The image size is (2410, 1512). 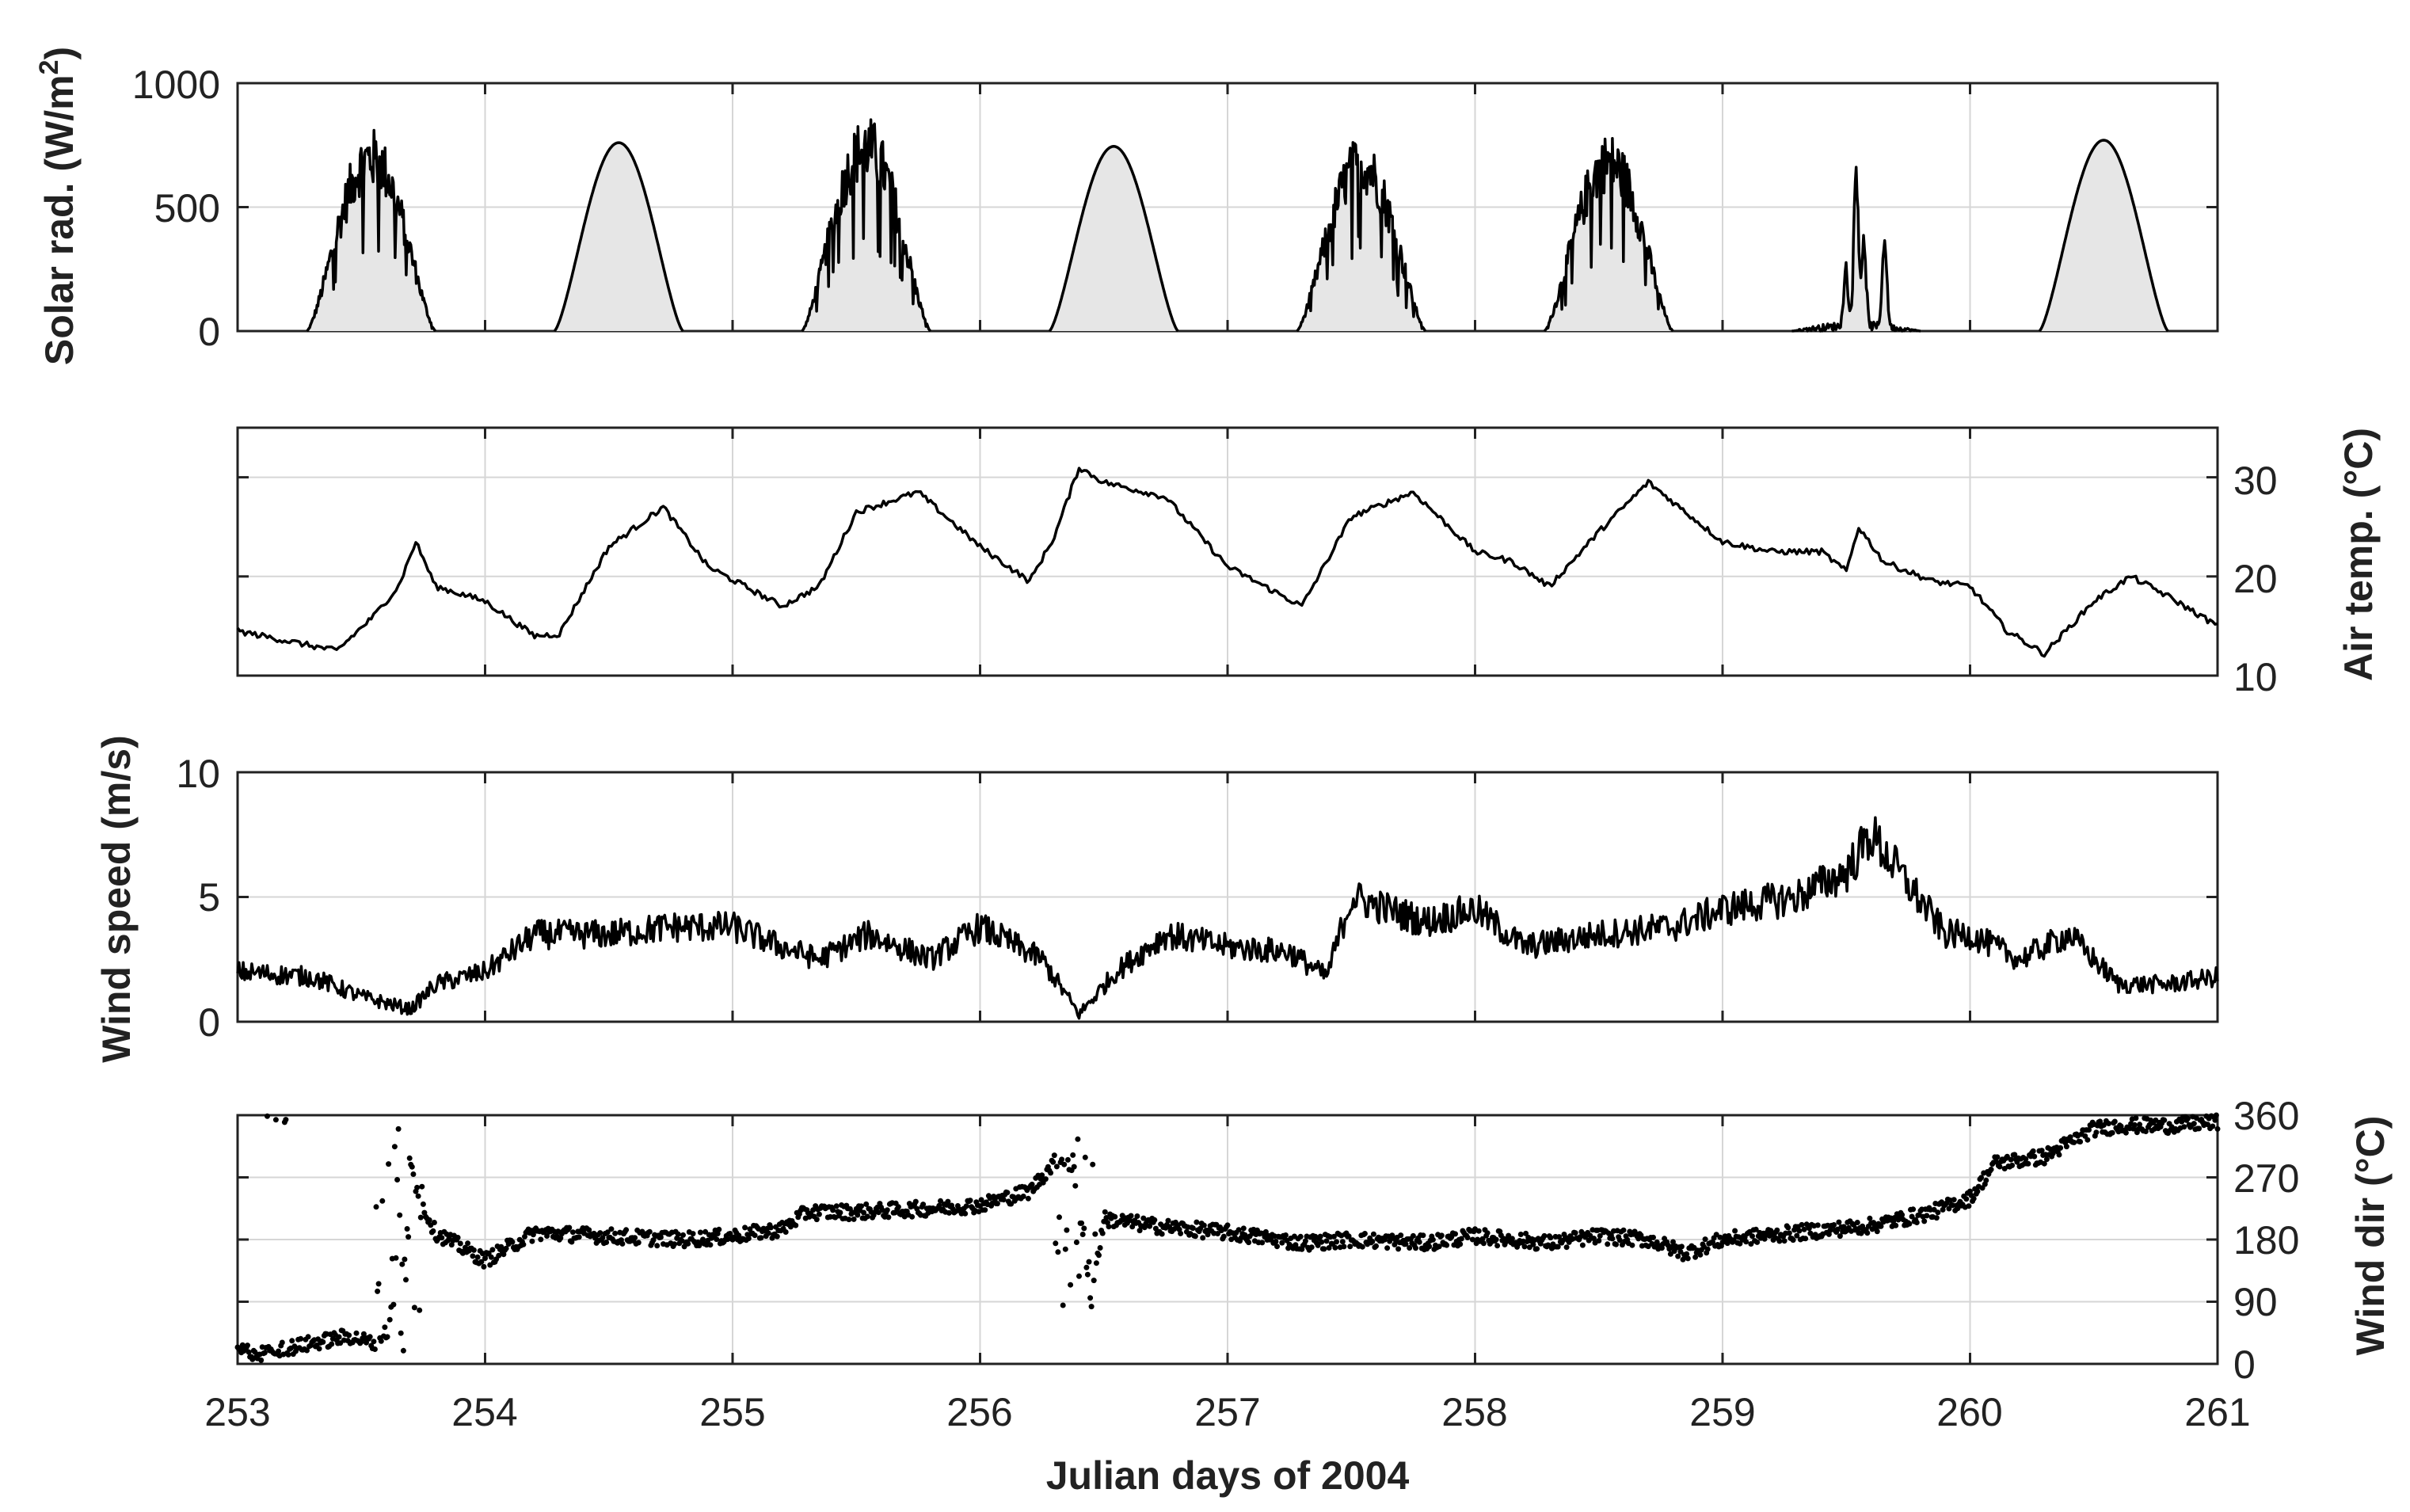 What do you see at coordinates (2217, 1412) in the screenshot?
I see `x-tick-label: 261` at bounding box center [2217, 1412].